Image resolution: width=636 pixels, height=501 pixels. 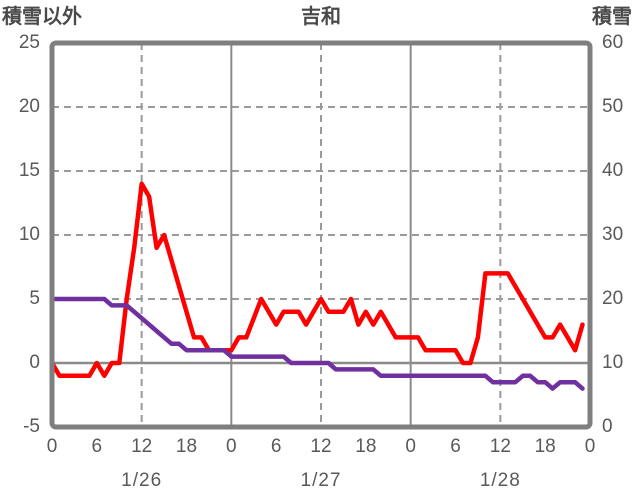 What do you see at coordinates (34, 362) in the screenshot?
I see `left-tick-label: 0` at bounding box center [34, 362].